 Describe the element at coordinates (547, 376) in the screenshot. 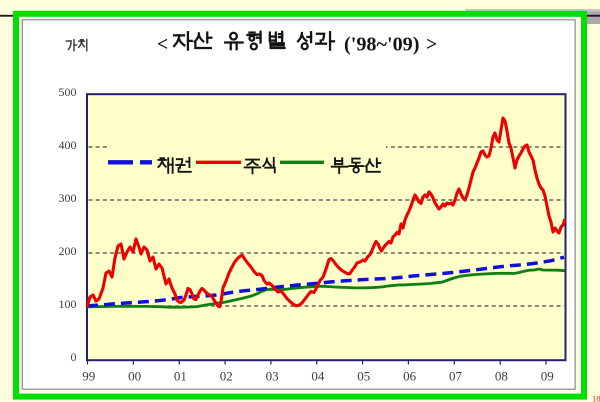

I see `svg-text: 09` at that location.